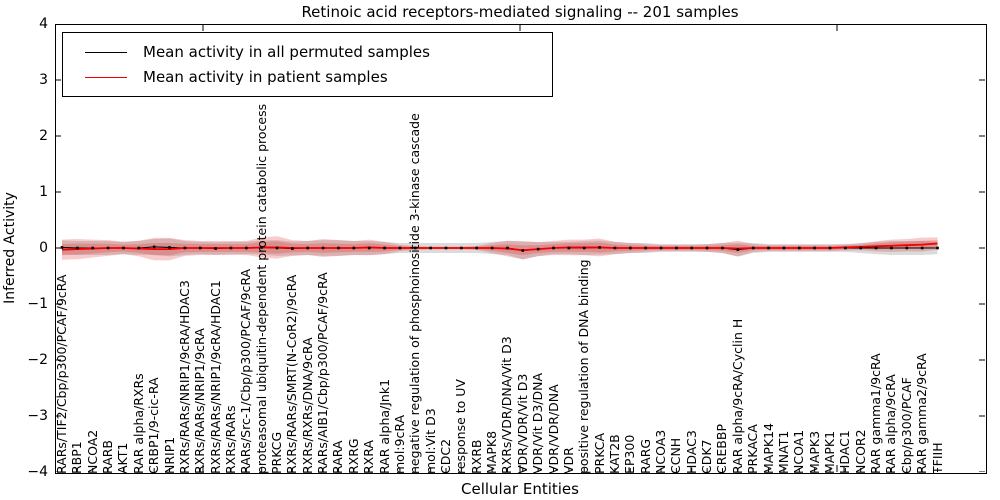 The height and width of the screenshot is (500, 1000). What do you see at coordinates (323, 373) in the screenshot?
I see `x-tick-label: RARs/AIB1/Cbp/p300/PCAF/9cRA` at bounding box center [323, 373].